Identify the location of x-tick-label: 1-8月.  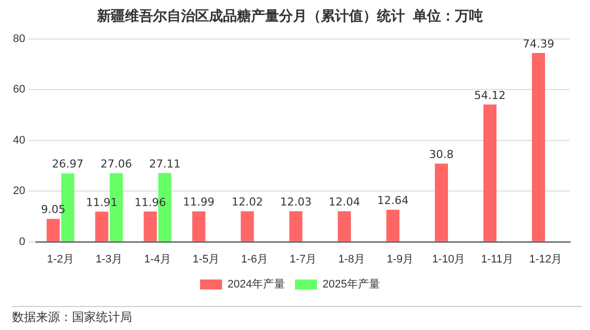
(352, 259).